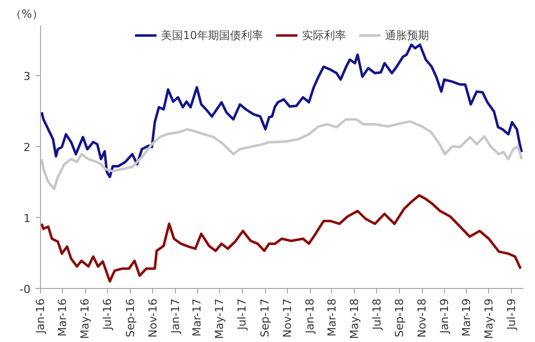 This screenshot has width=535, height=342. What do you see at coordinates (489, 319) in the screenshot?
I see `x-tick-label: May-19` at bounding box center [489, 319].